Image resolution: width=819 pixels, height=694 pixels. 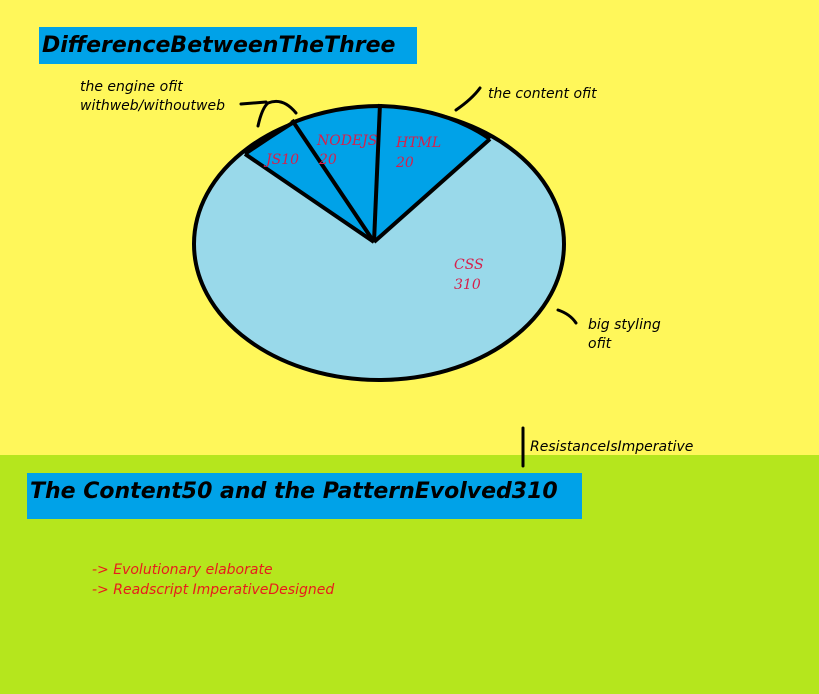 What do you see at coordinates (600, 344) in the screenshot?
I see `styling-note-line-2: ofit` at bounding box center [600, 344].